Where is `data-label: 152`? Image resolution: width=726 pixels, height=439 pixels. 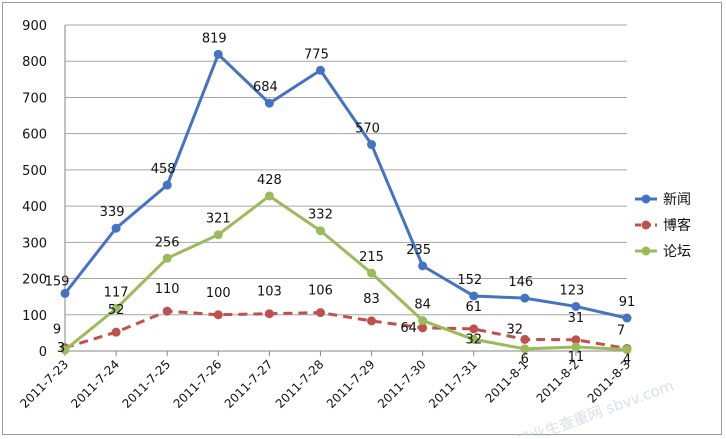
data-label: 152 is located at coordinates (469, 280).